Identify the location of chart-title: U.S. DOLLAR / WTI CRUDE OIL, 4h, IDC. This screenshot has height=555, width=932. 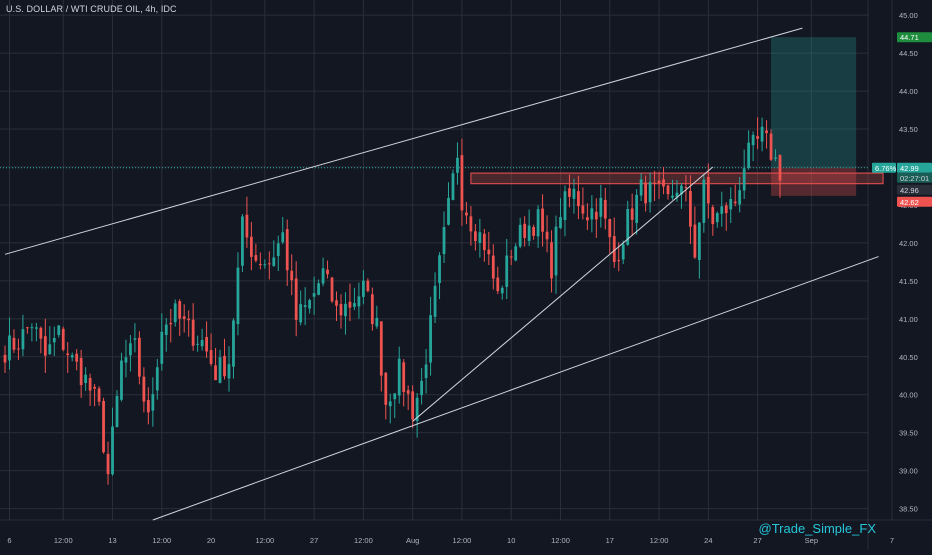
(91, 9).